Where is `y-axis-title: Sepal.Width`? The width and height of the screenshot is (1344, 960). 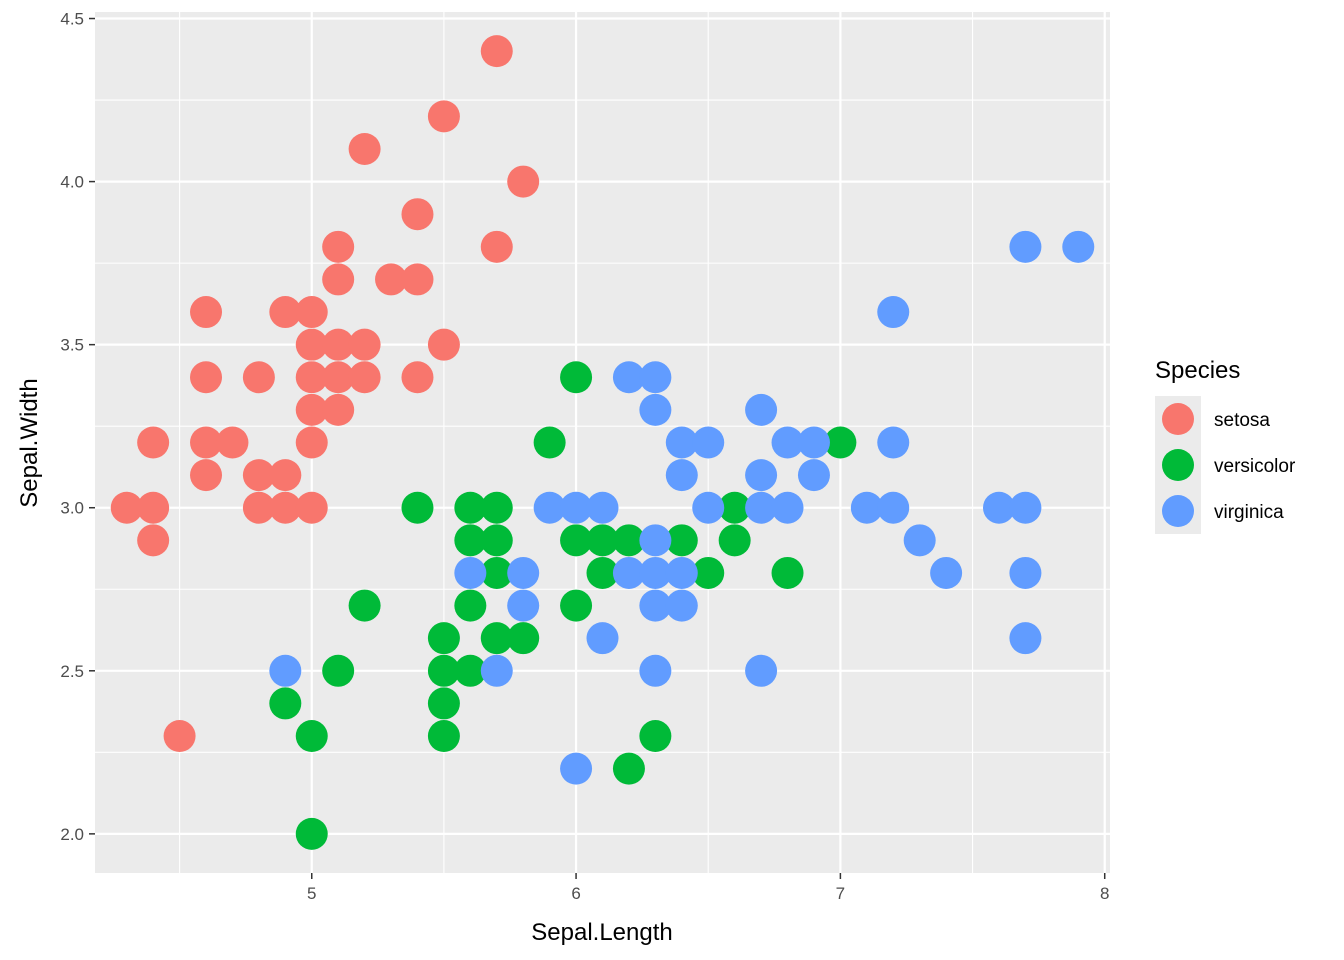 y-axis-title: Sepal.Width is located at coordinates (29, 442).